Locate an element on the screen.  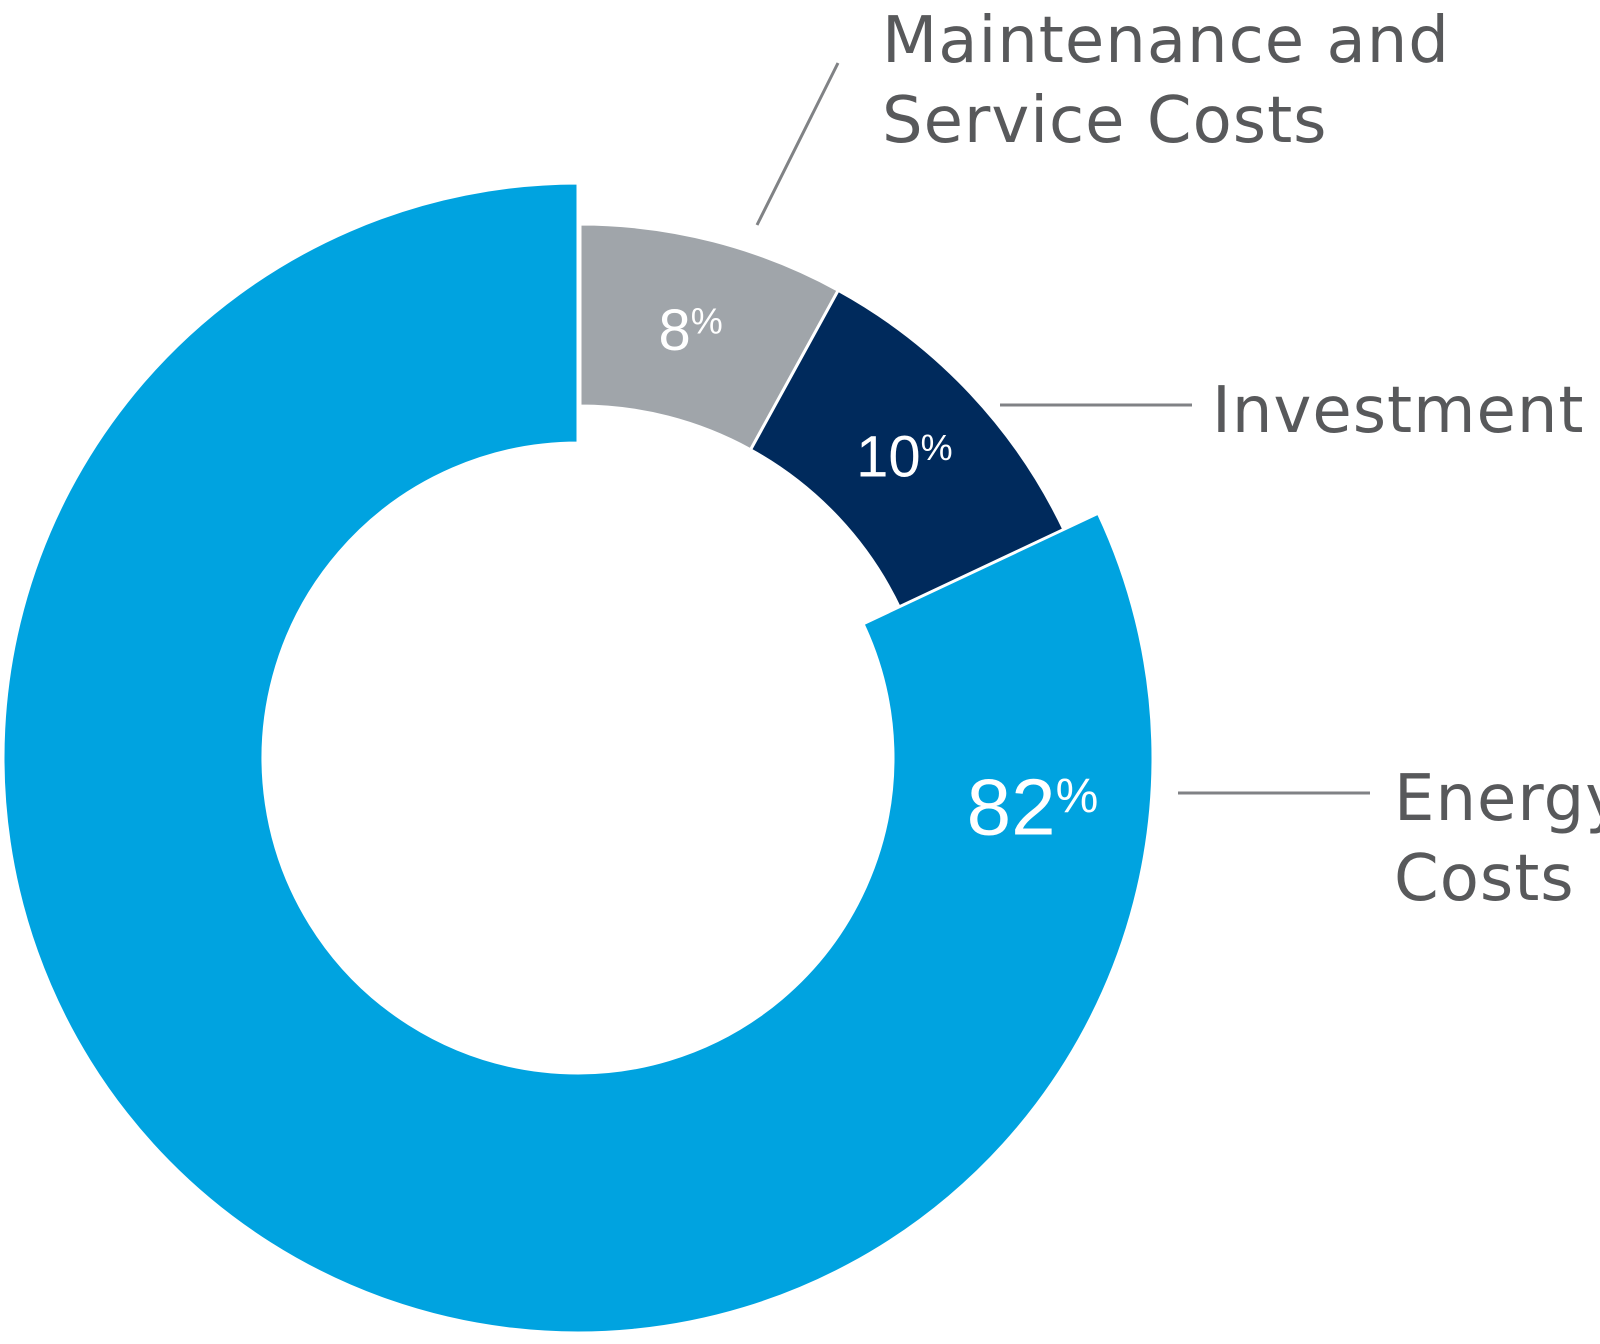
category-label-3: EnergyCosts is located at coordinates (1497, 839).